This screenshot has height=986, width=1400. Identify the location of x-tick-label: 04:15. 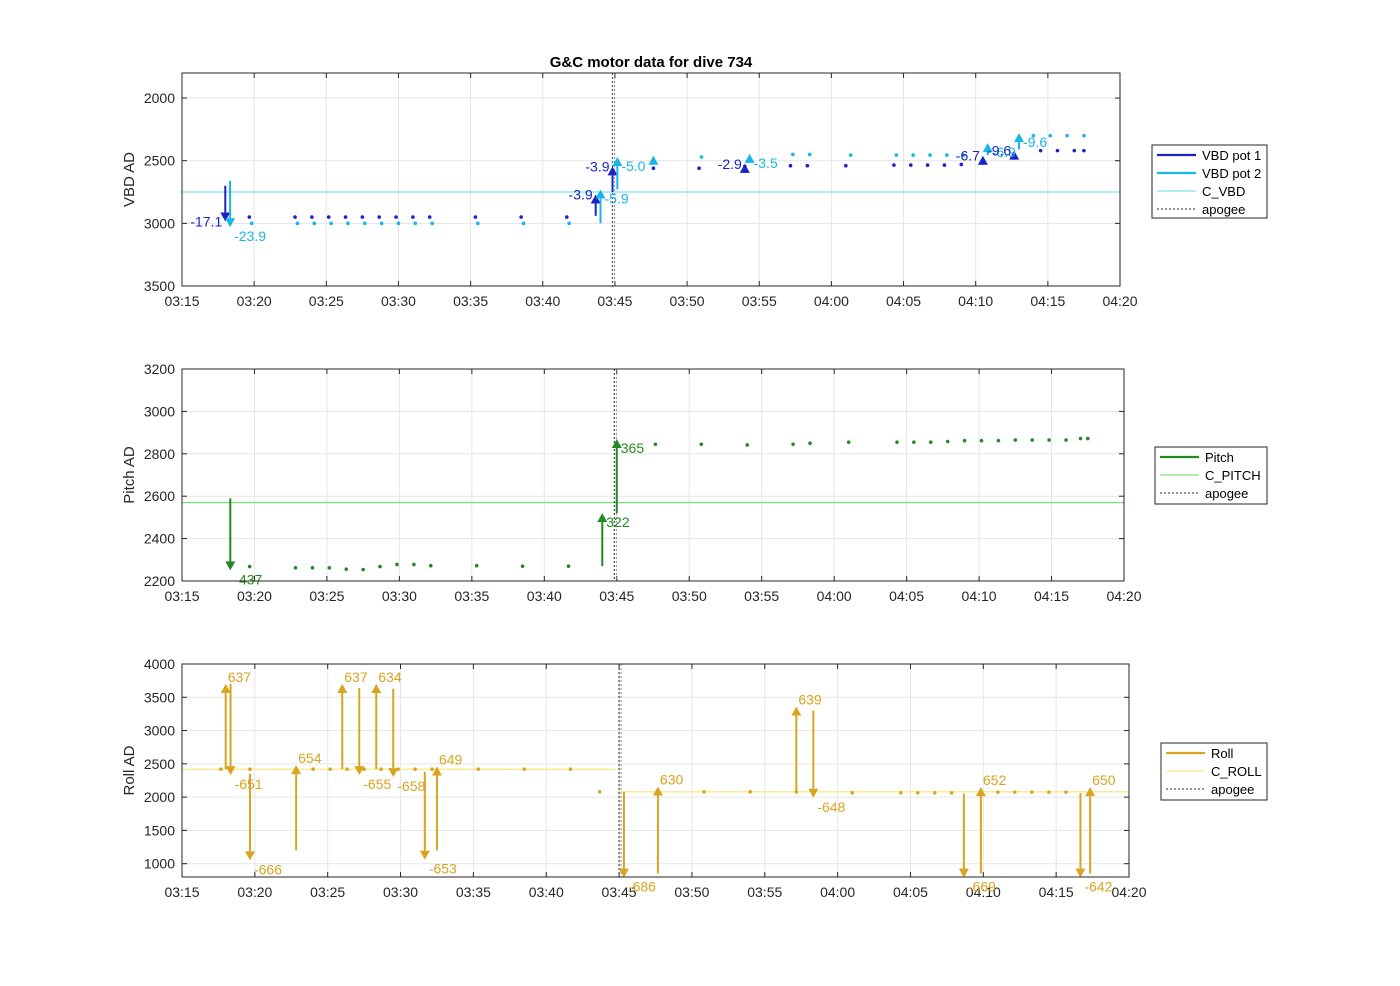
(1047, 301).